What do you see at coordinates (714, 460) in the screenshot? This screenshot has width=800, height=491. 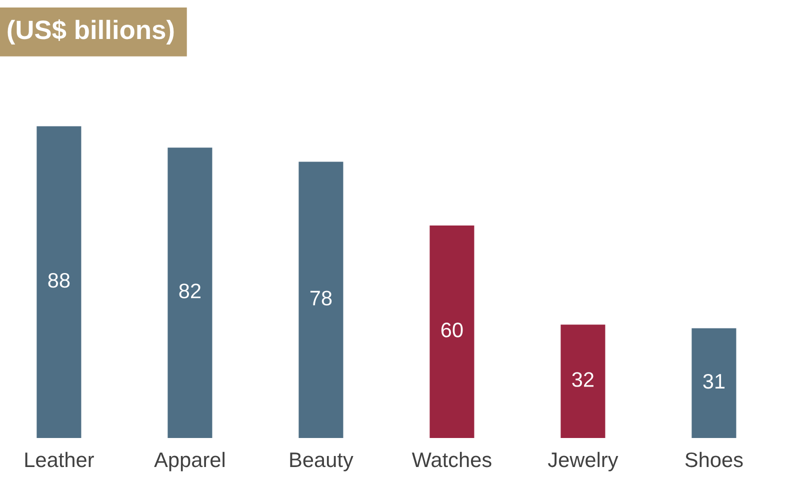 I see `x-tick-label: Shoes` at bounding box center [714, 460].